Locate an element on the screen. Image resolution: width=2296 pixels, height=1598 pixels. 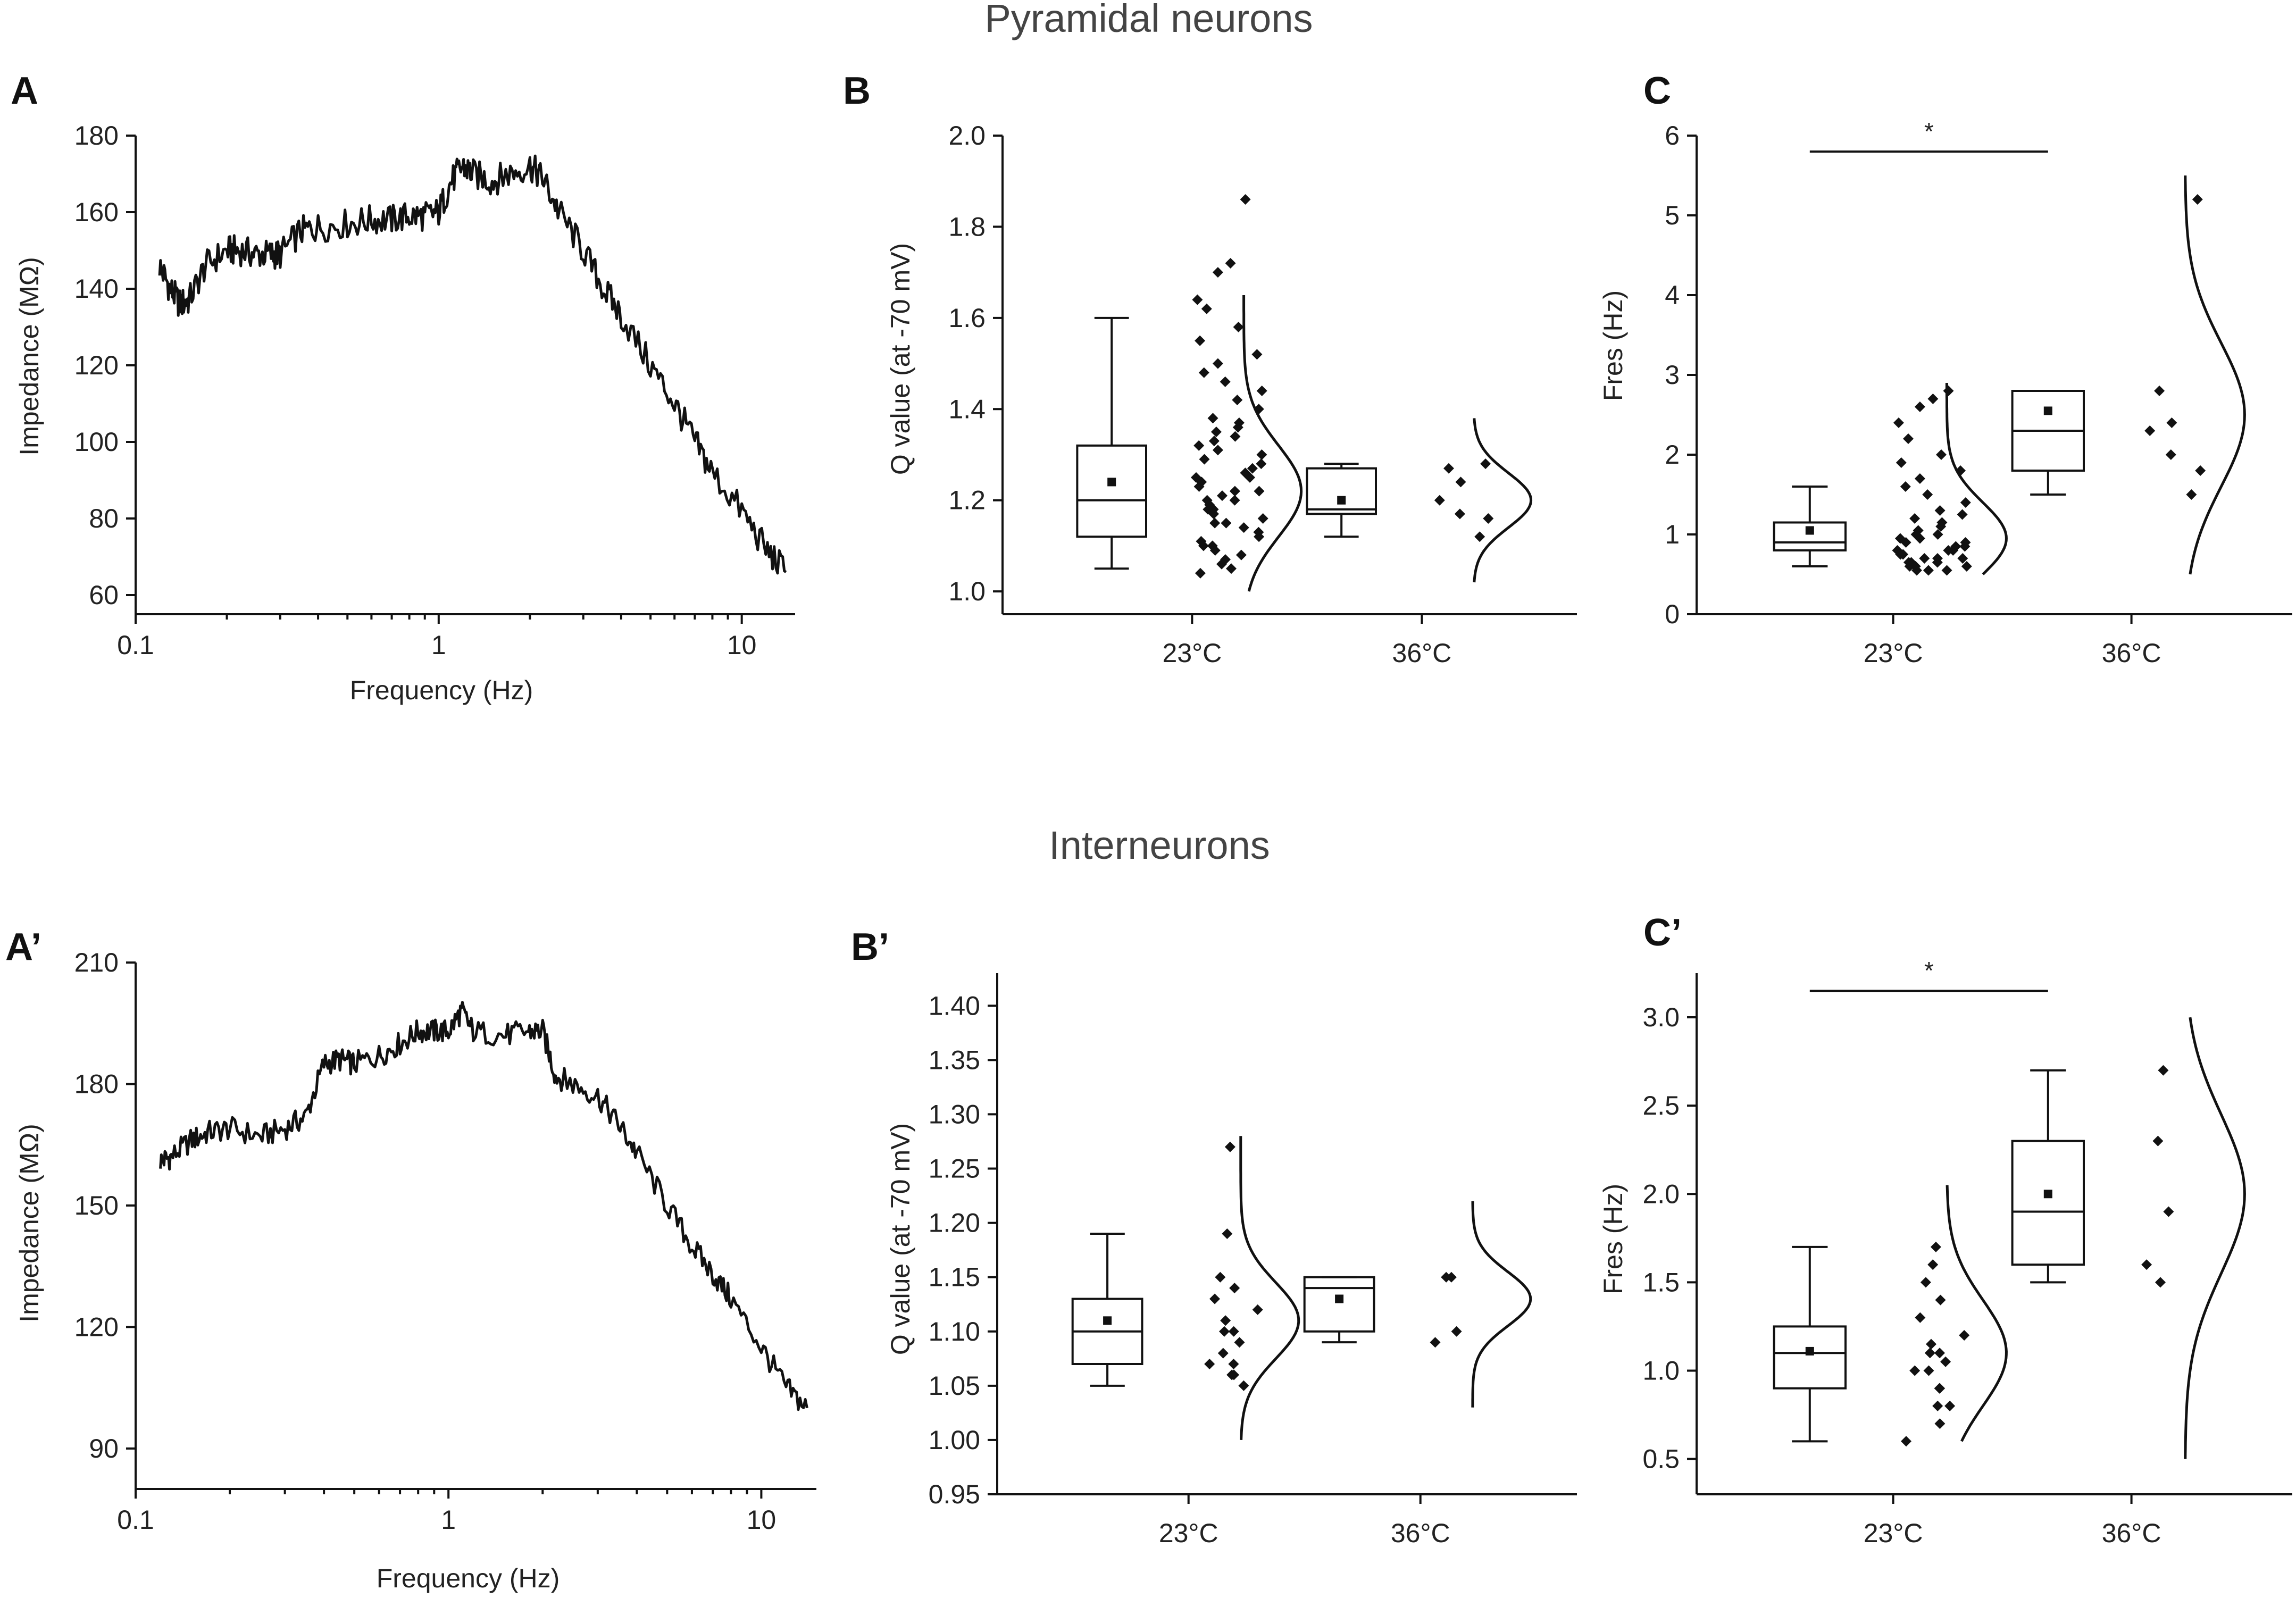
y-tick-label: 1.0 is located at coordinates (1661, 1371).